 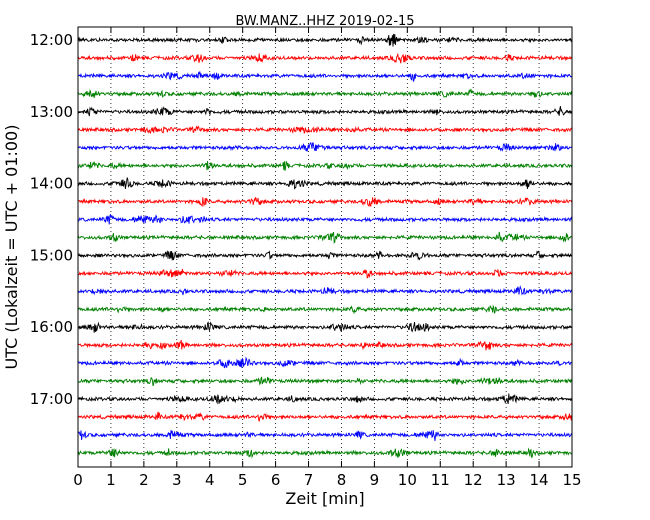 I want to click on x-tick-label: 4, so click(x=210, y=480).